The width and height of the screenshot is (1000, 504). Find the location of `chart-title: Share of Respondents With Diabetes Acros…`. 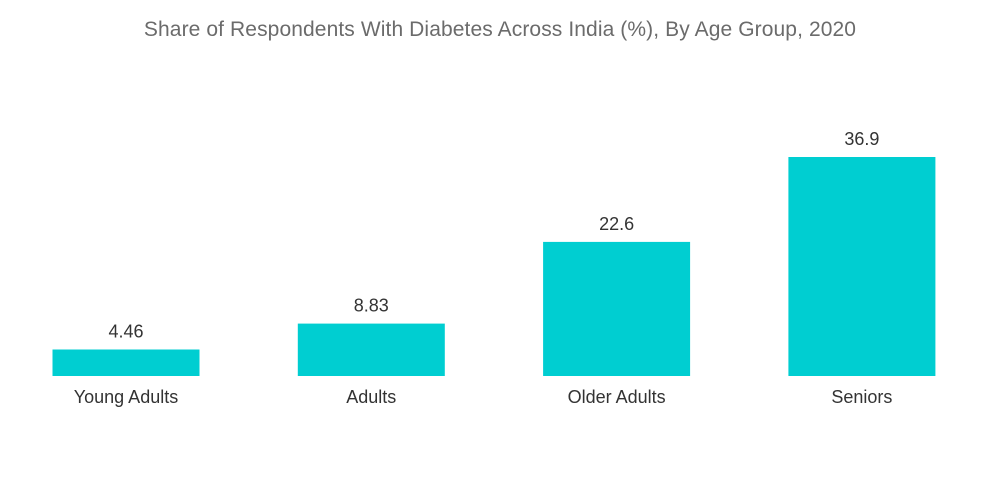

chart-title: Share of Respondents With Diabetes Acros… is located at coordinates (500, 29).